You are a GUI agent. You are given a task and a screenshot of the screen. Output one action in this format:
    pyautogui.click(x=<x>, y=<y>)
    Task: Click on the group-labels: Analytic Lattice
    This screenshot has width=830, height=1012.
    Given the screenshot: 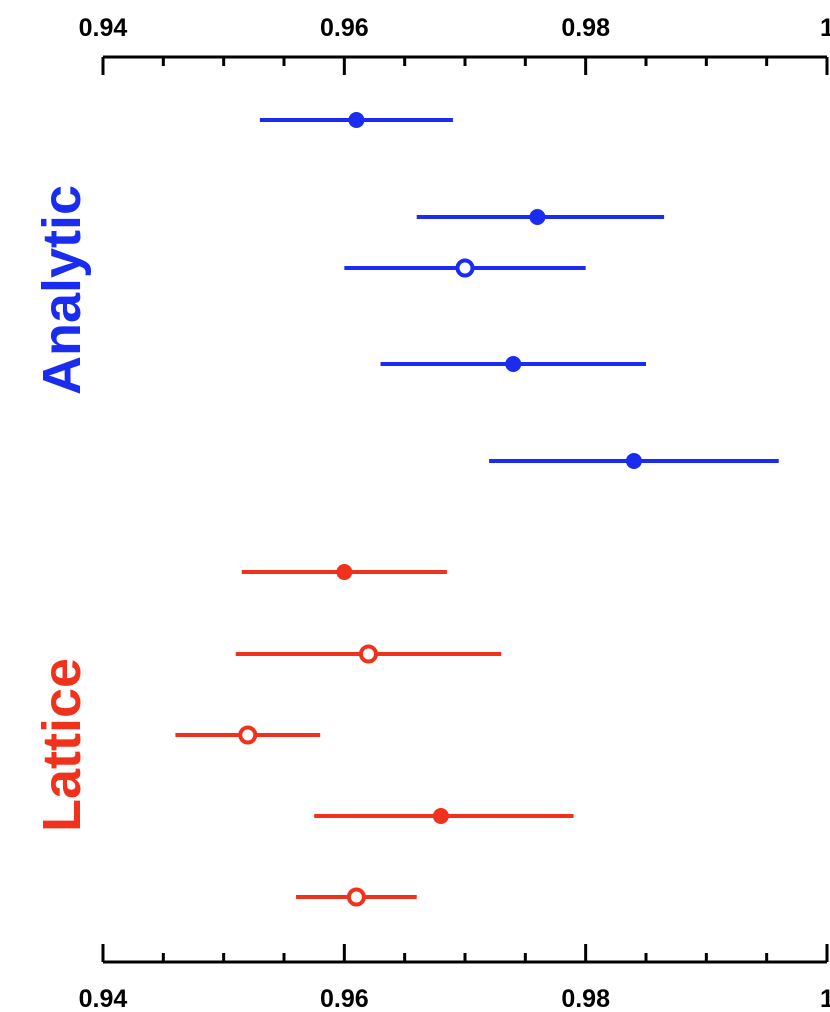 What is the action you would take?
    pyautogui.click(x=62, y=508)
    